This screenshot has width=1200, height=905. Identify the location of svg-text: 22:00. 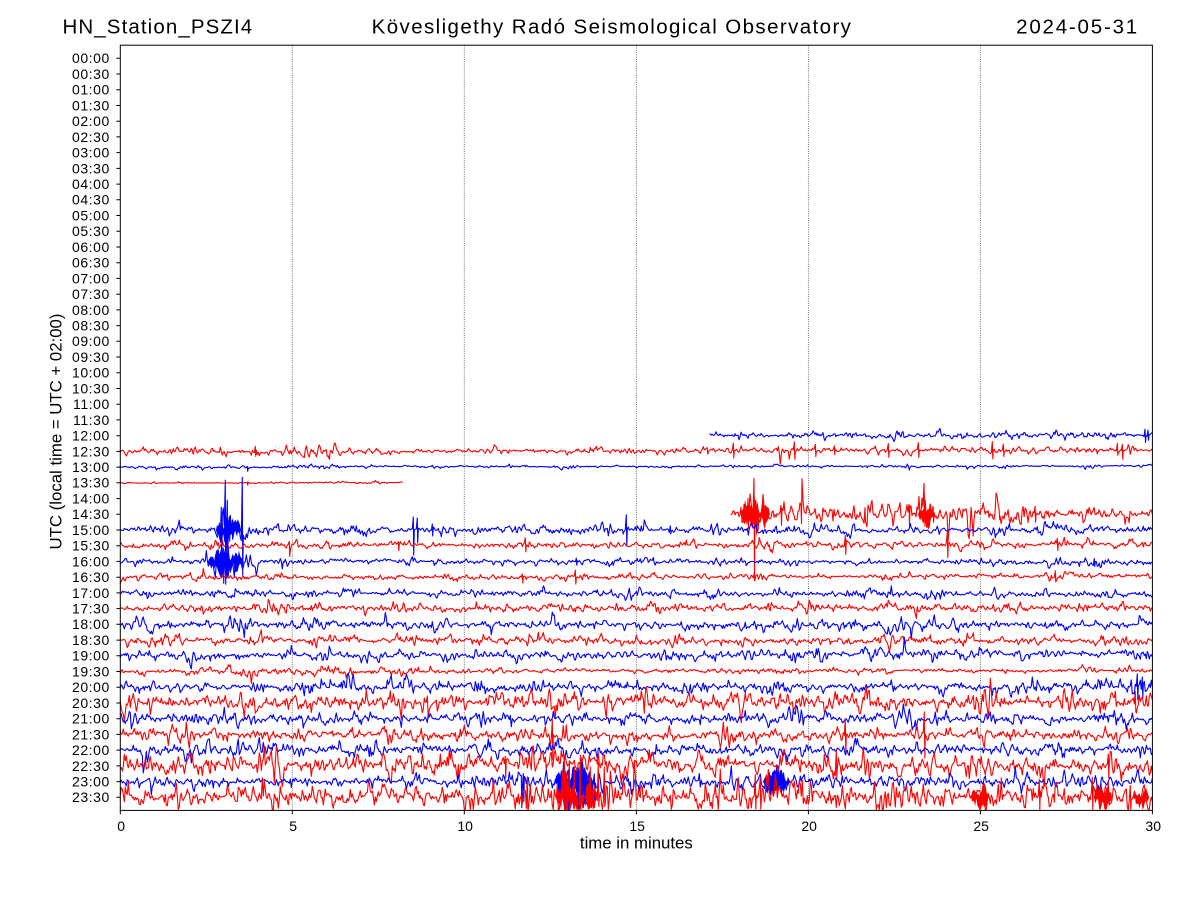
(91, 750).